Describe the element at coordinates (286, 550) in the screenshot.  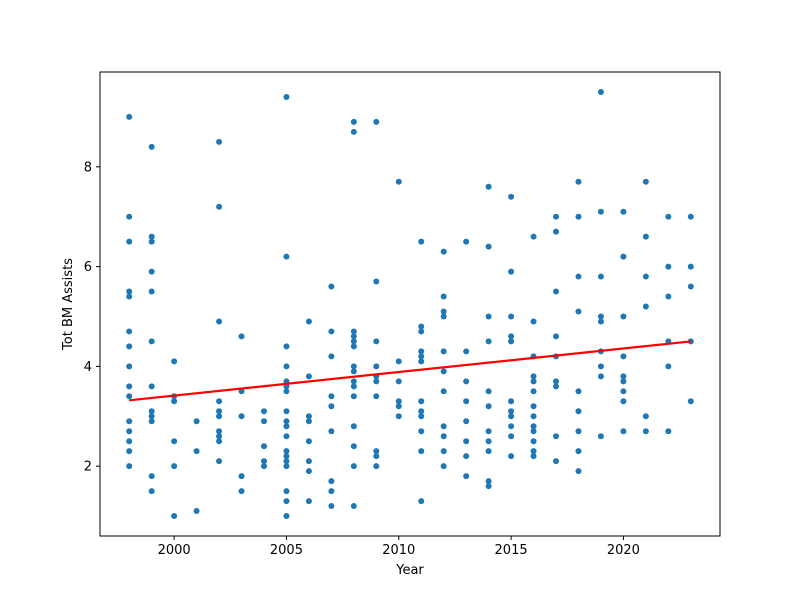
I see `x-tick-label: 2005` at that location.